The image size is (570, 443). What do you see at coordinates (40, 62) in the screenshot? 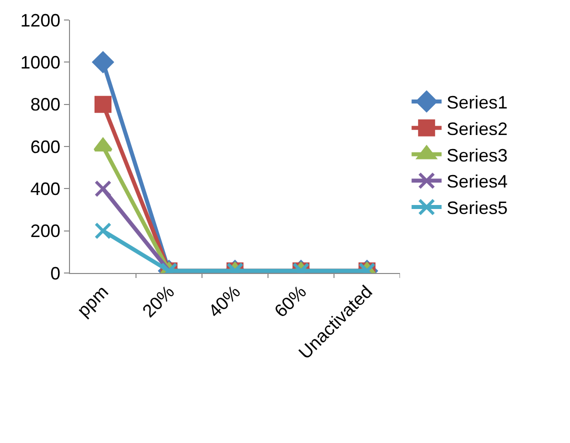
I see `y-tick-label: 1000` at bounding box center [40, 62].